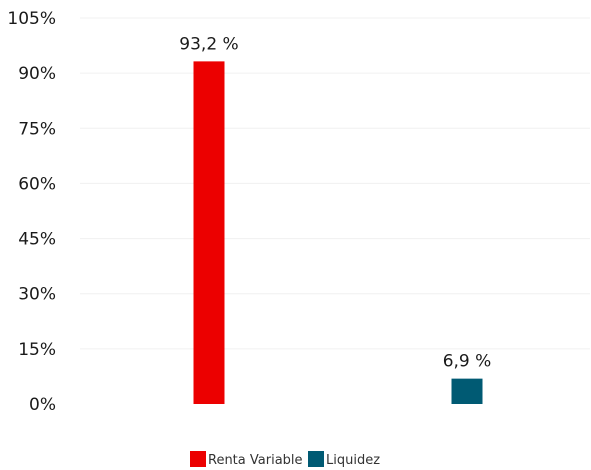 This screenshot has height=470, width=591. I want to click on bar-liquidez, so click(467, 391).